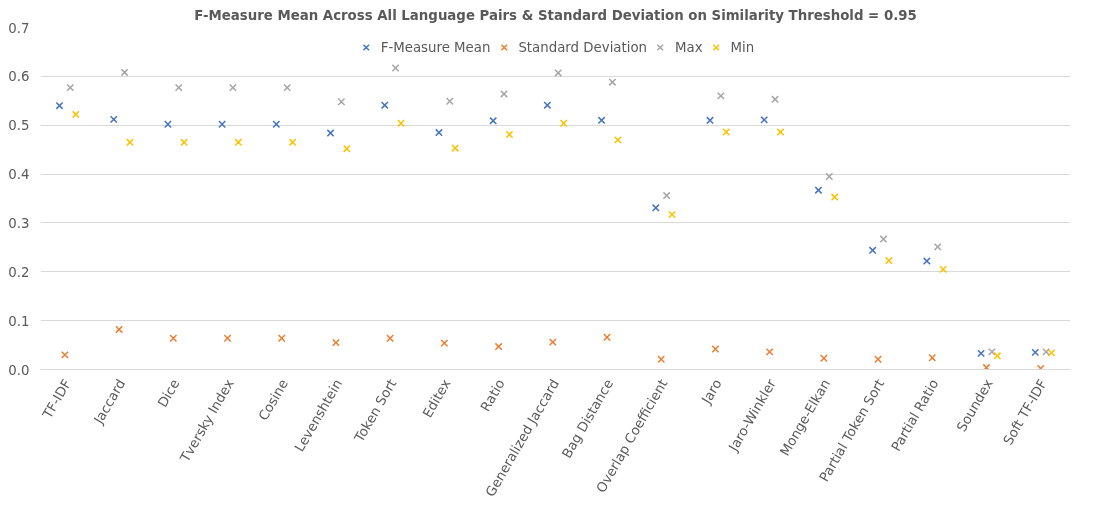 Image resolution: width=1099 pixels, height=511 pixels. What do you see at coordinates (583, 47) in the screenshot?
I see `legend-label: Standard Deviation` at bounding box center [583, 47].